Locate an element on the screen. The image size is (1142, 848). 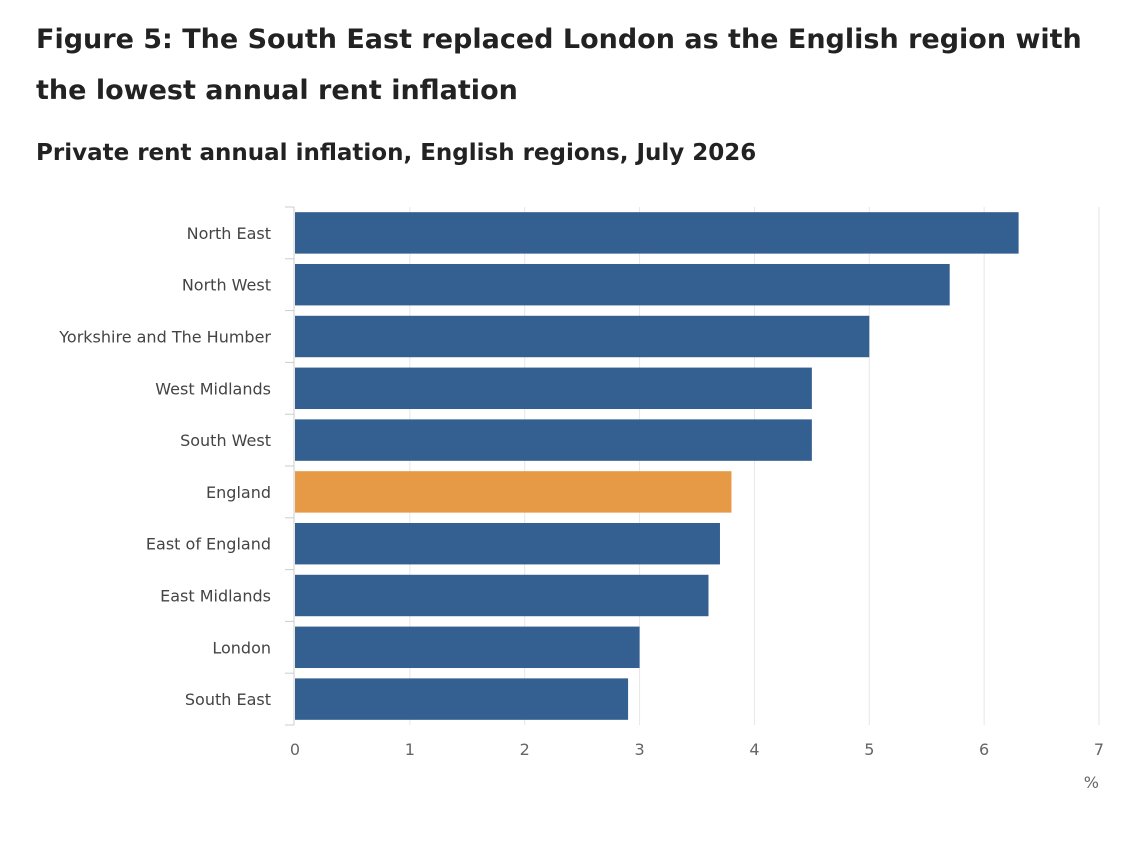
category-label: Yorkshire and The Humber is located at coordinates (164, 337).